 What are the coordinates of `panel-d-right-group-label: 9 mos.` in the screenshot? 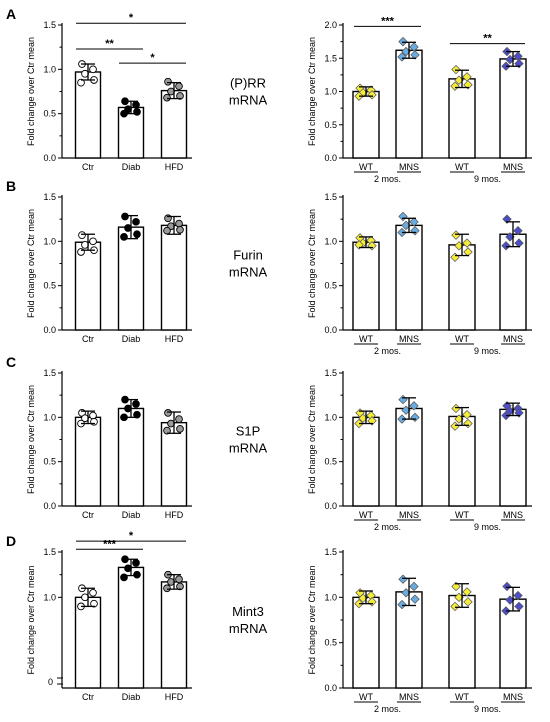 It's located at (487, 709).